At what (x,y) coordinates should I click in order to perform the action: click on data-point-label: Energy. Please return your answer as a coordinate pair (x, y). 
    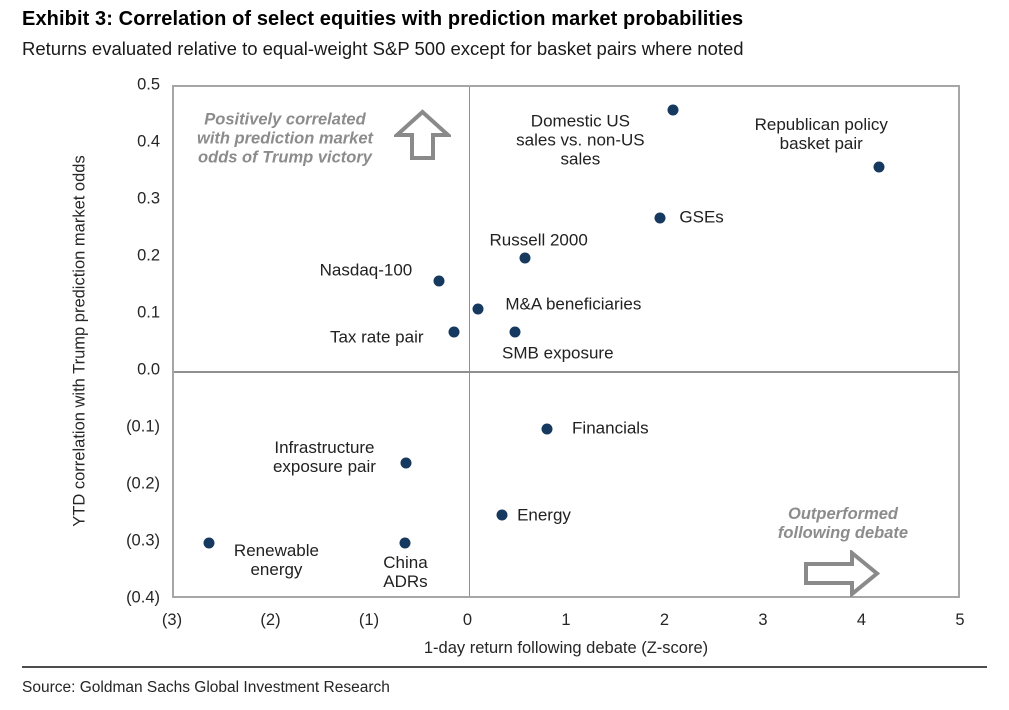
    Looking at the image, I should click on (544, 514).